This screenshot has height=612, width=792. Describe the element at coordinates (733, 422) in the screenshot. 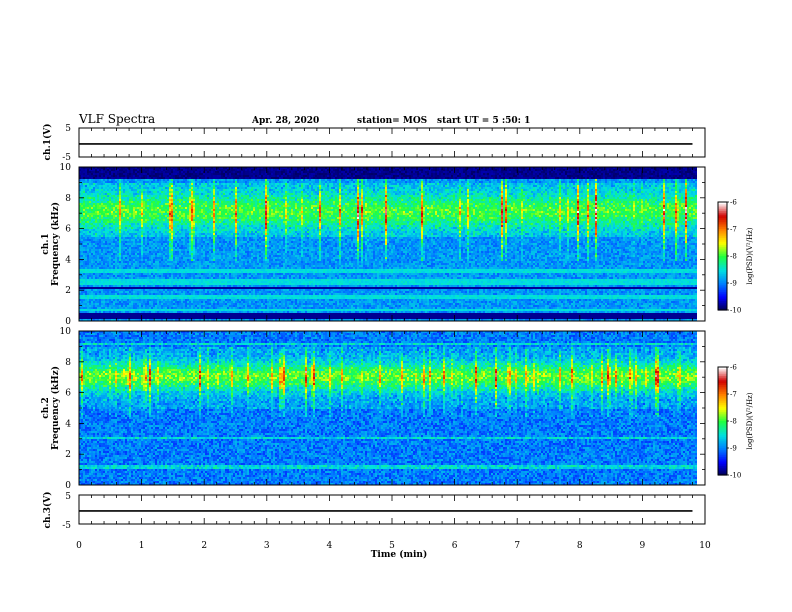

I see `colorbar-tick-label: -8` at that location.